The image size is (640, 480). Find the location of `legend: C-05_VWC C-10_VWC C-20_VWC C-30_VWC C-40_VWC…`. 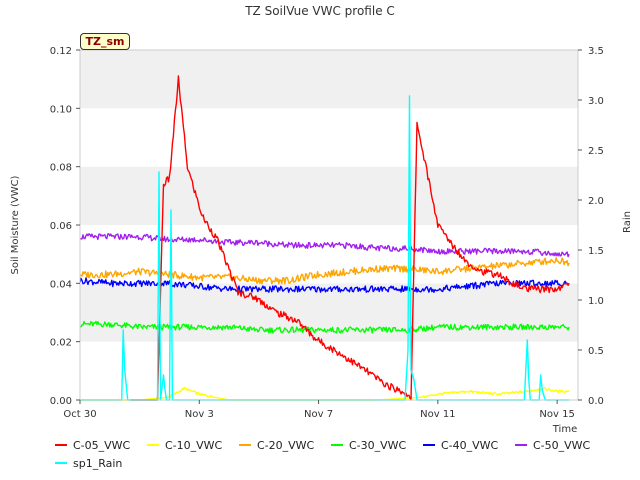

legend: C-05_VWC C-10_VWC C-20_VWC C-30_VWC C-40_VWC… is located at coordinates (345, 454).